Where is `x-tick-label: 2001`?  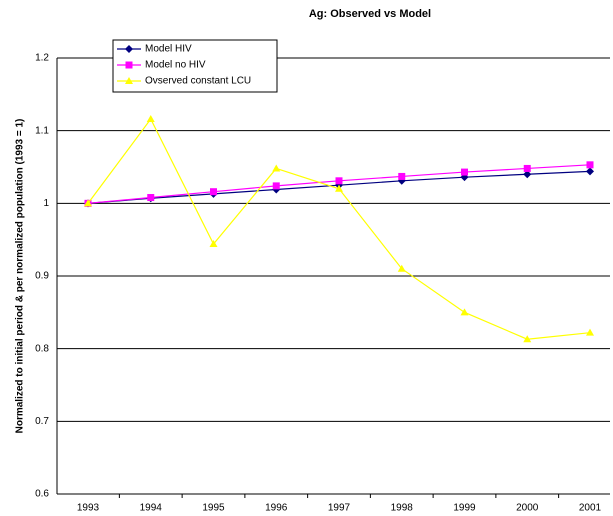
x-tick-label: 2001 is located at coordinates (590, 508).